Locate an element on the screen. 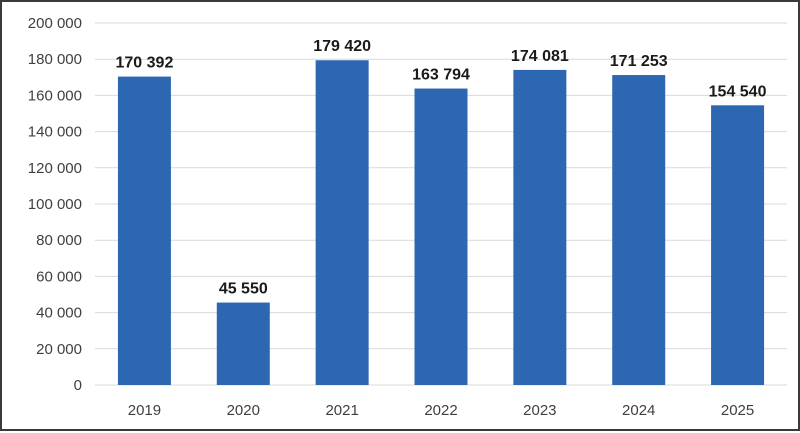 This screenshot has height=433, width=800. data-label-2024: 171 253 is located at coordinates (639, 61).